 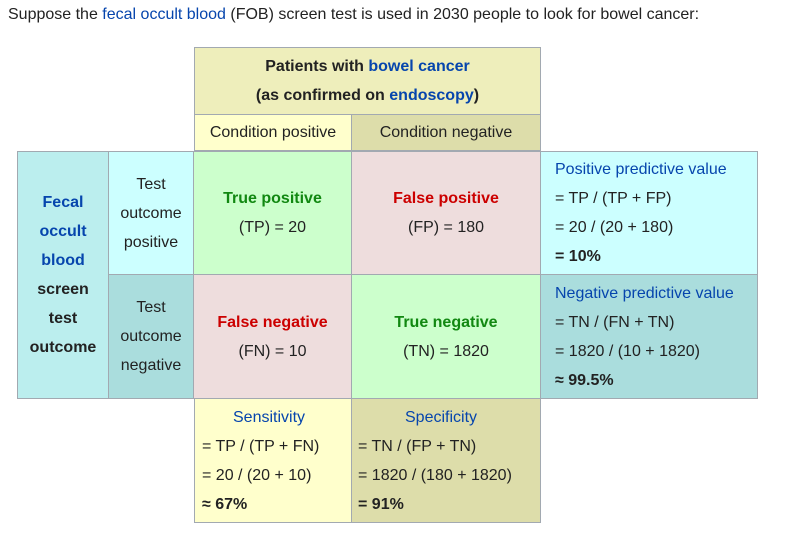 I want to click on true-positive-title: True positive, so click(x=272, y=198).